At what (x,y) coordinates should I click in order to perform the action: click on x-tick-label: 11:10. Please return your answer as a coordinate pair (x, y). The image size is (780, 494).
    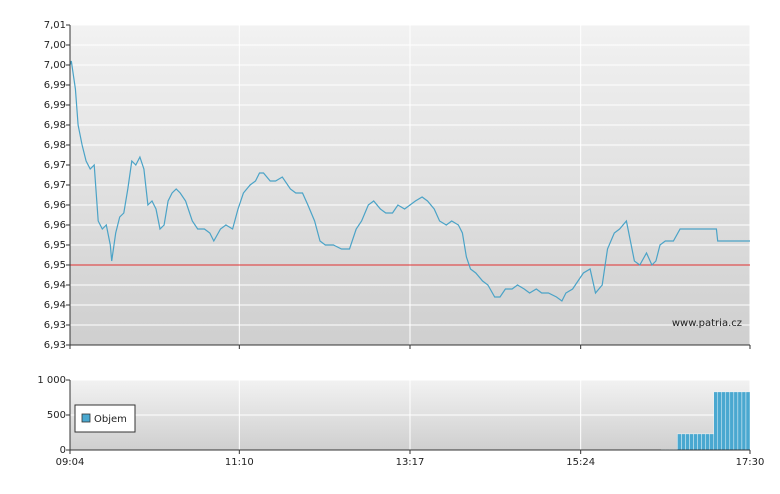
    Looking at the image, I should click on (239, 462).